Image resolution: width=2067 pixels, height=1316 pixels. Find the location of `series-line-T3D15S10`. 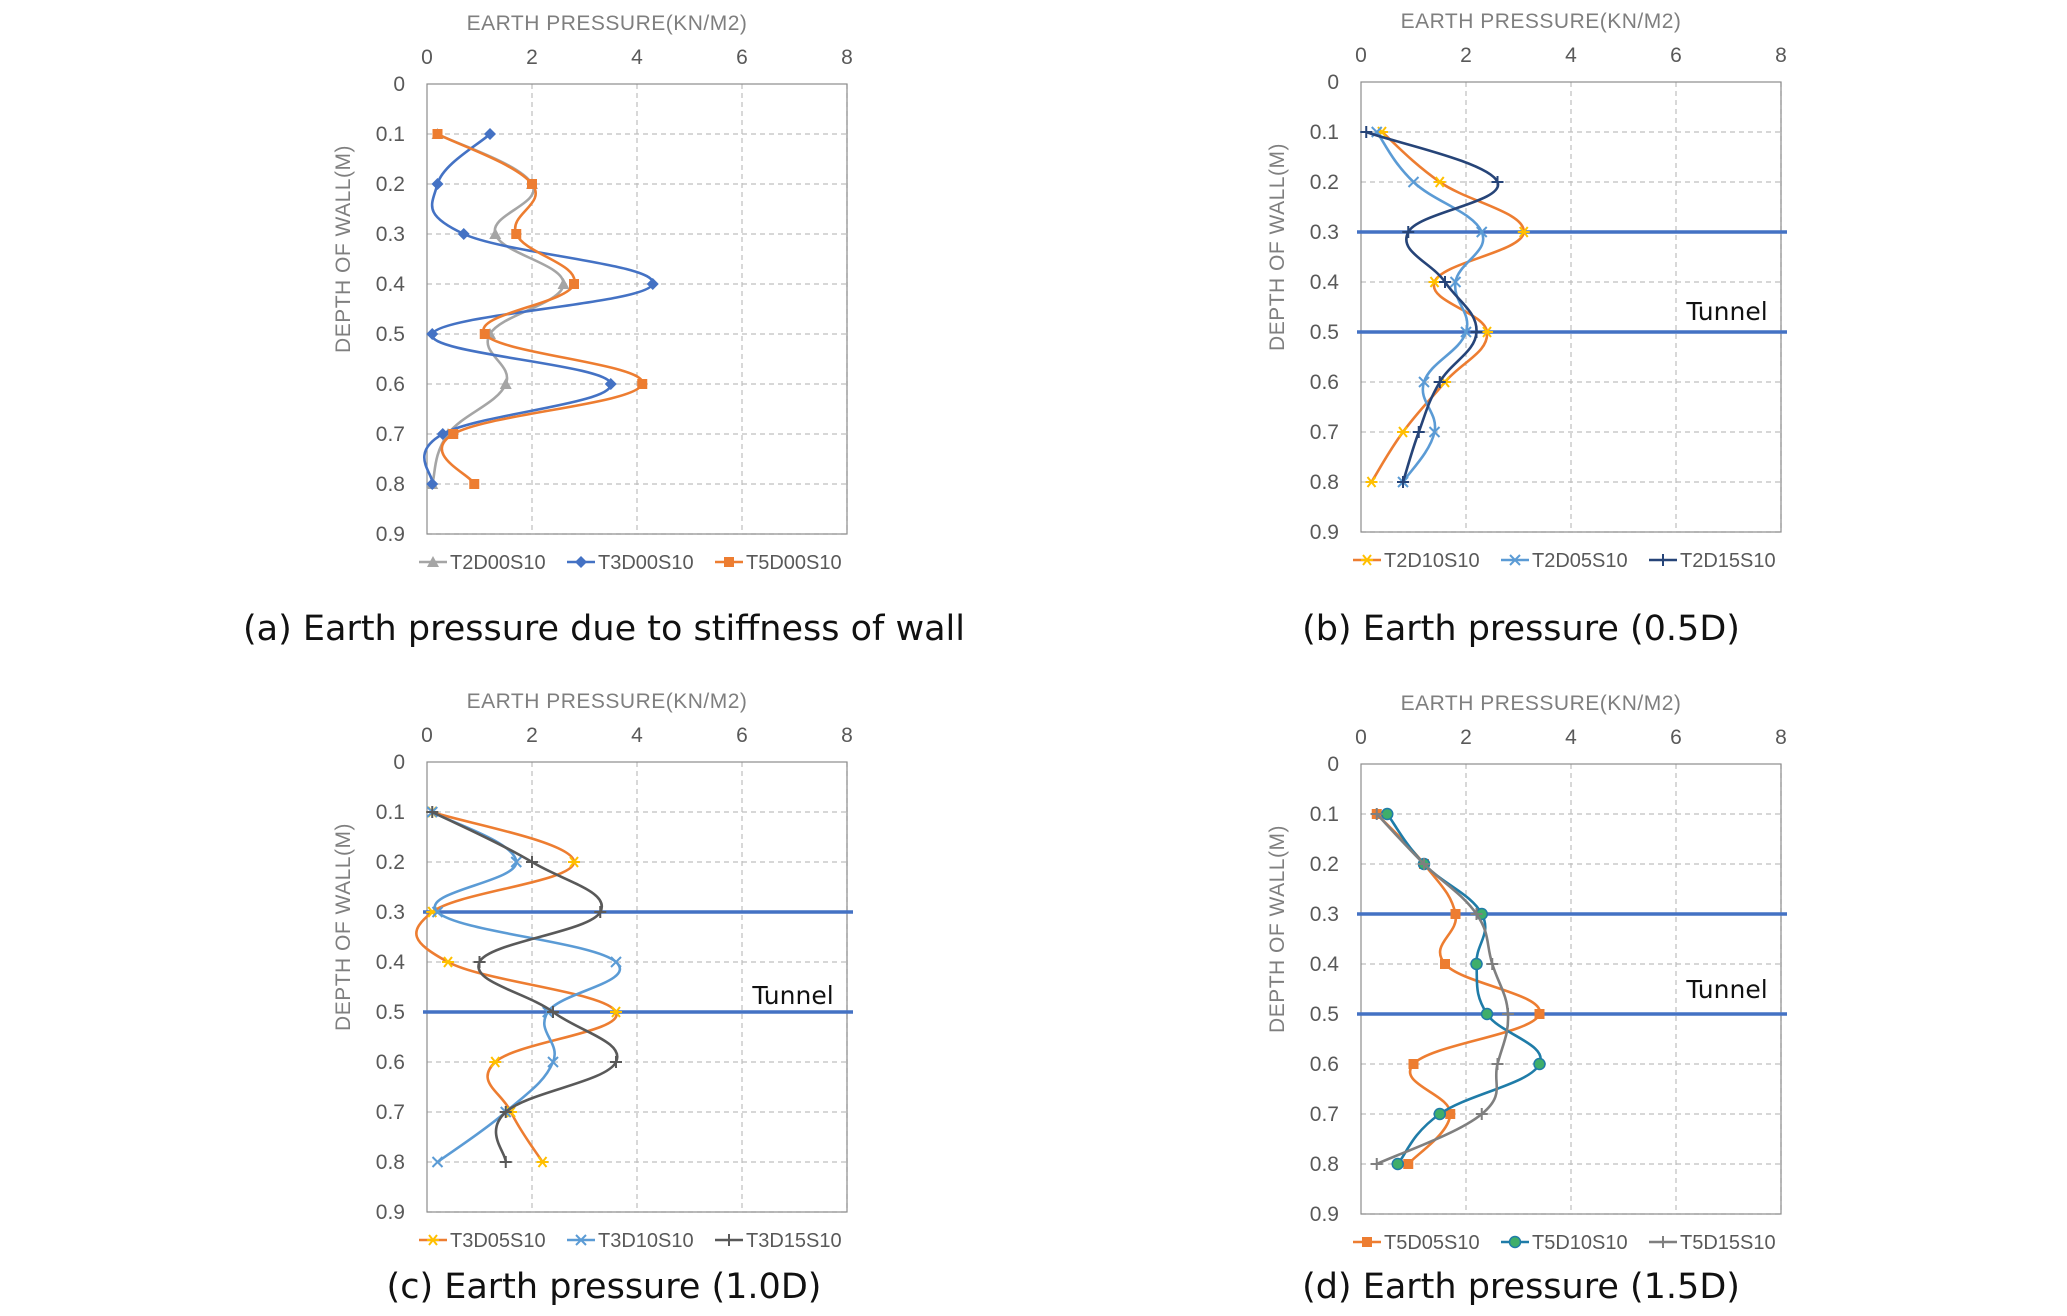

series-line-T3D15S10 is located at coordinates (525, 986).